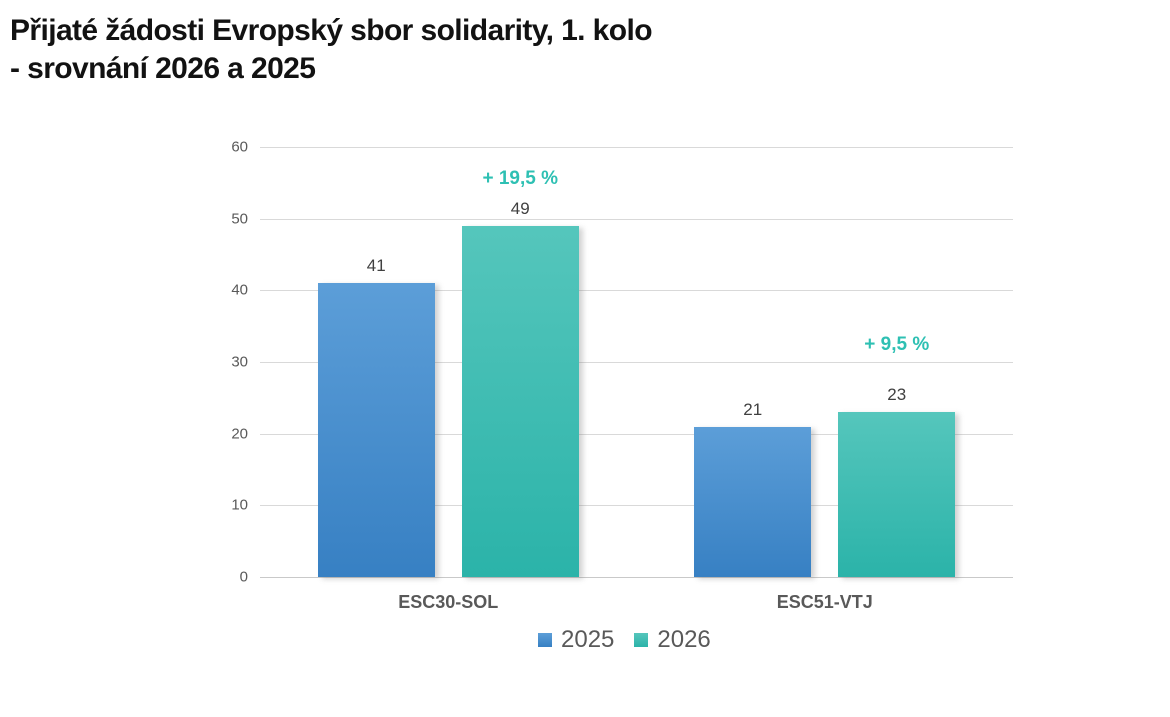 This screenshot has width=1170, height=717. Describe the element at coordinates (239, 147) in the screenshot. I see `y-axis-tick-label-60: 60` at that location.